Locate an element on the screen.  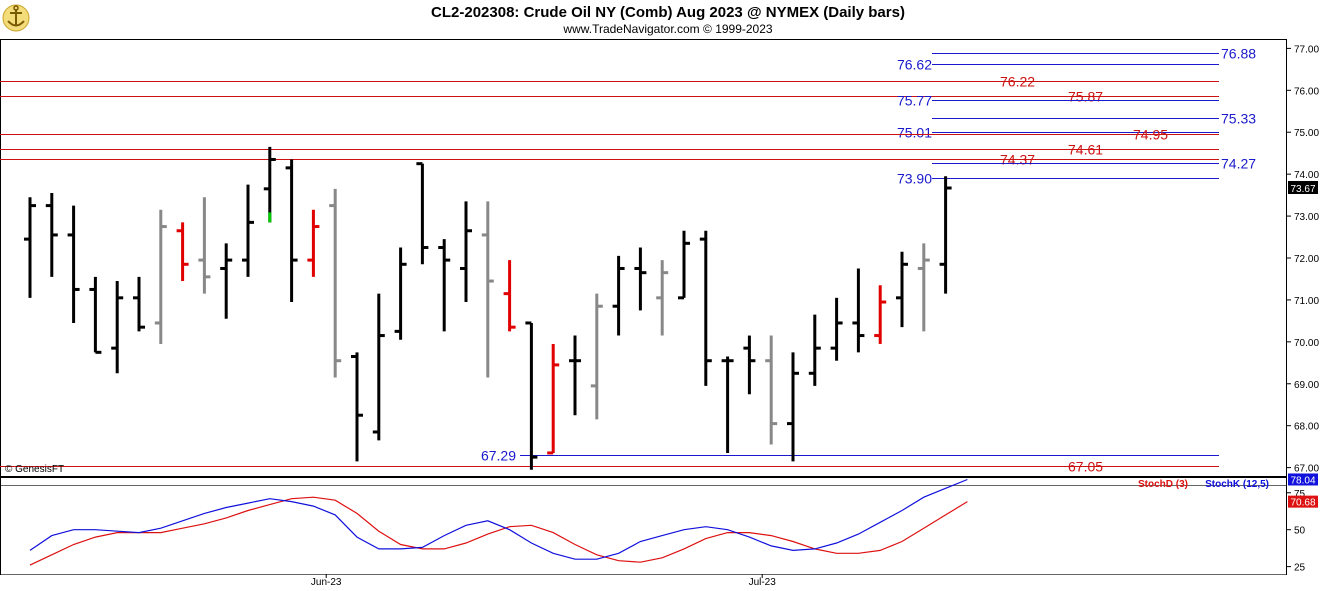
date-axis: Jun-23 Jul-23 is located at coordinates (543, 581).